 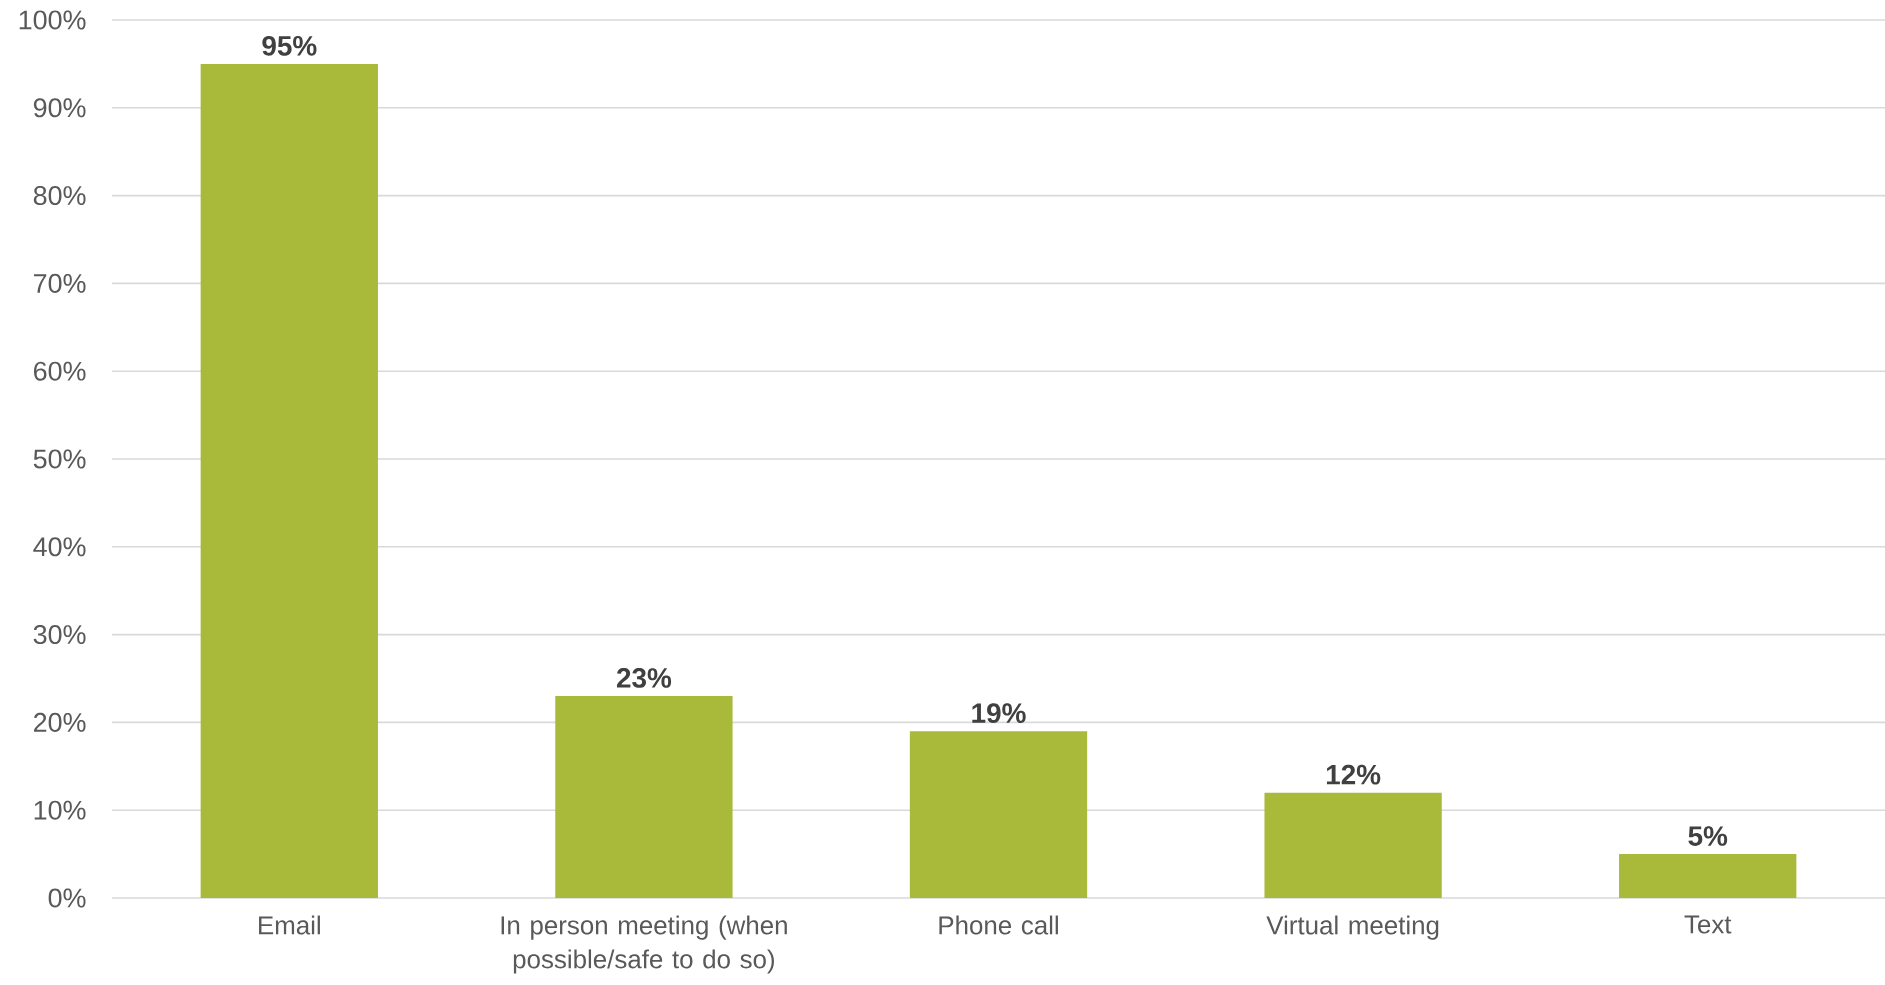 What do you see at coordinates (289, 925) in the screenshot?
I see `x-tick-label: Email` at bounding box center [289, 925].